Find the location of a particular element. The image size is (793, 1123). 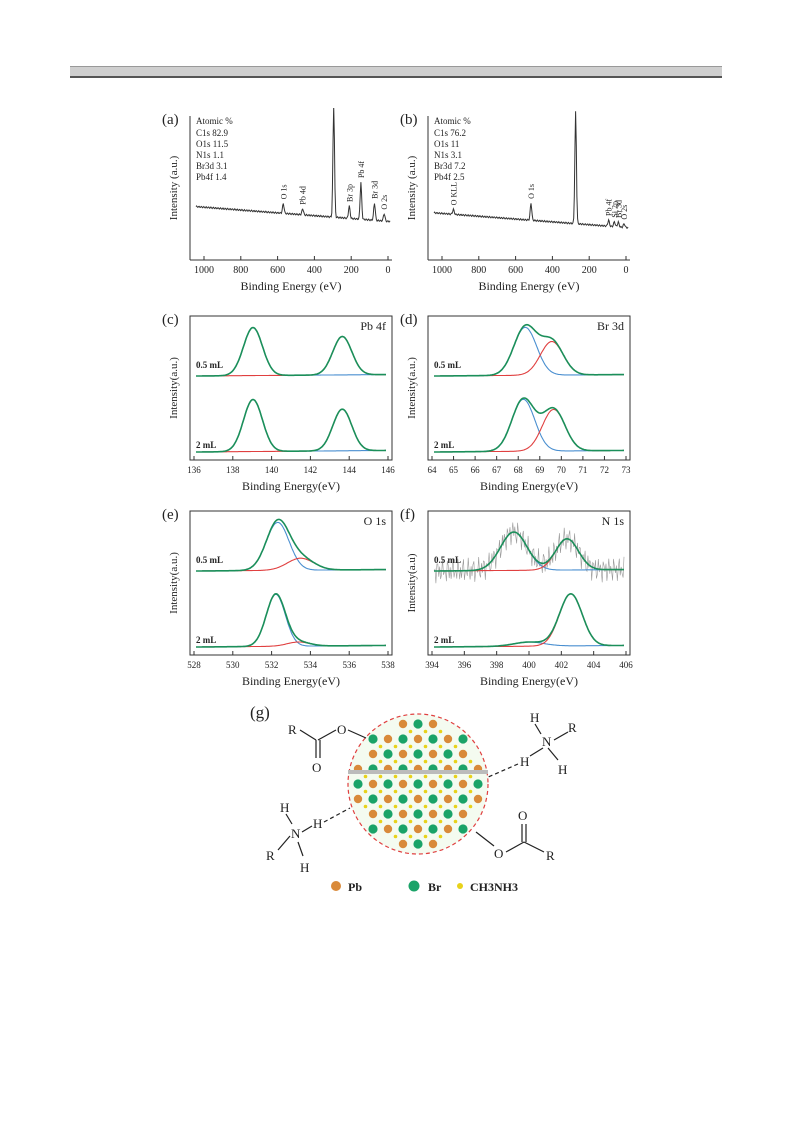

panel-label: (b) is located at coordinates (409, 120).